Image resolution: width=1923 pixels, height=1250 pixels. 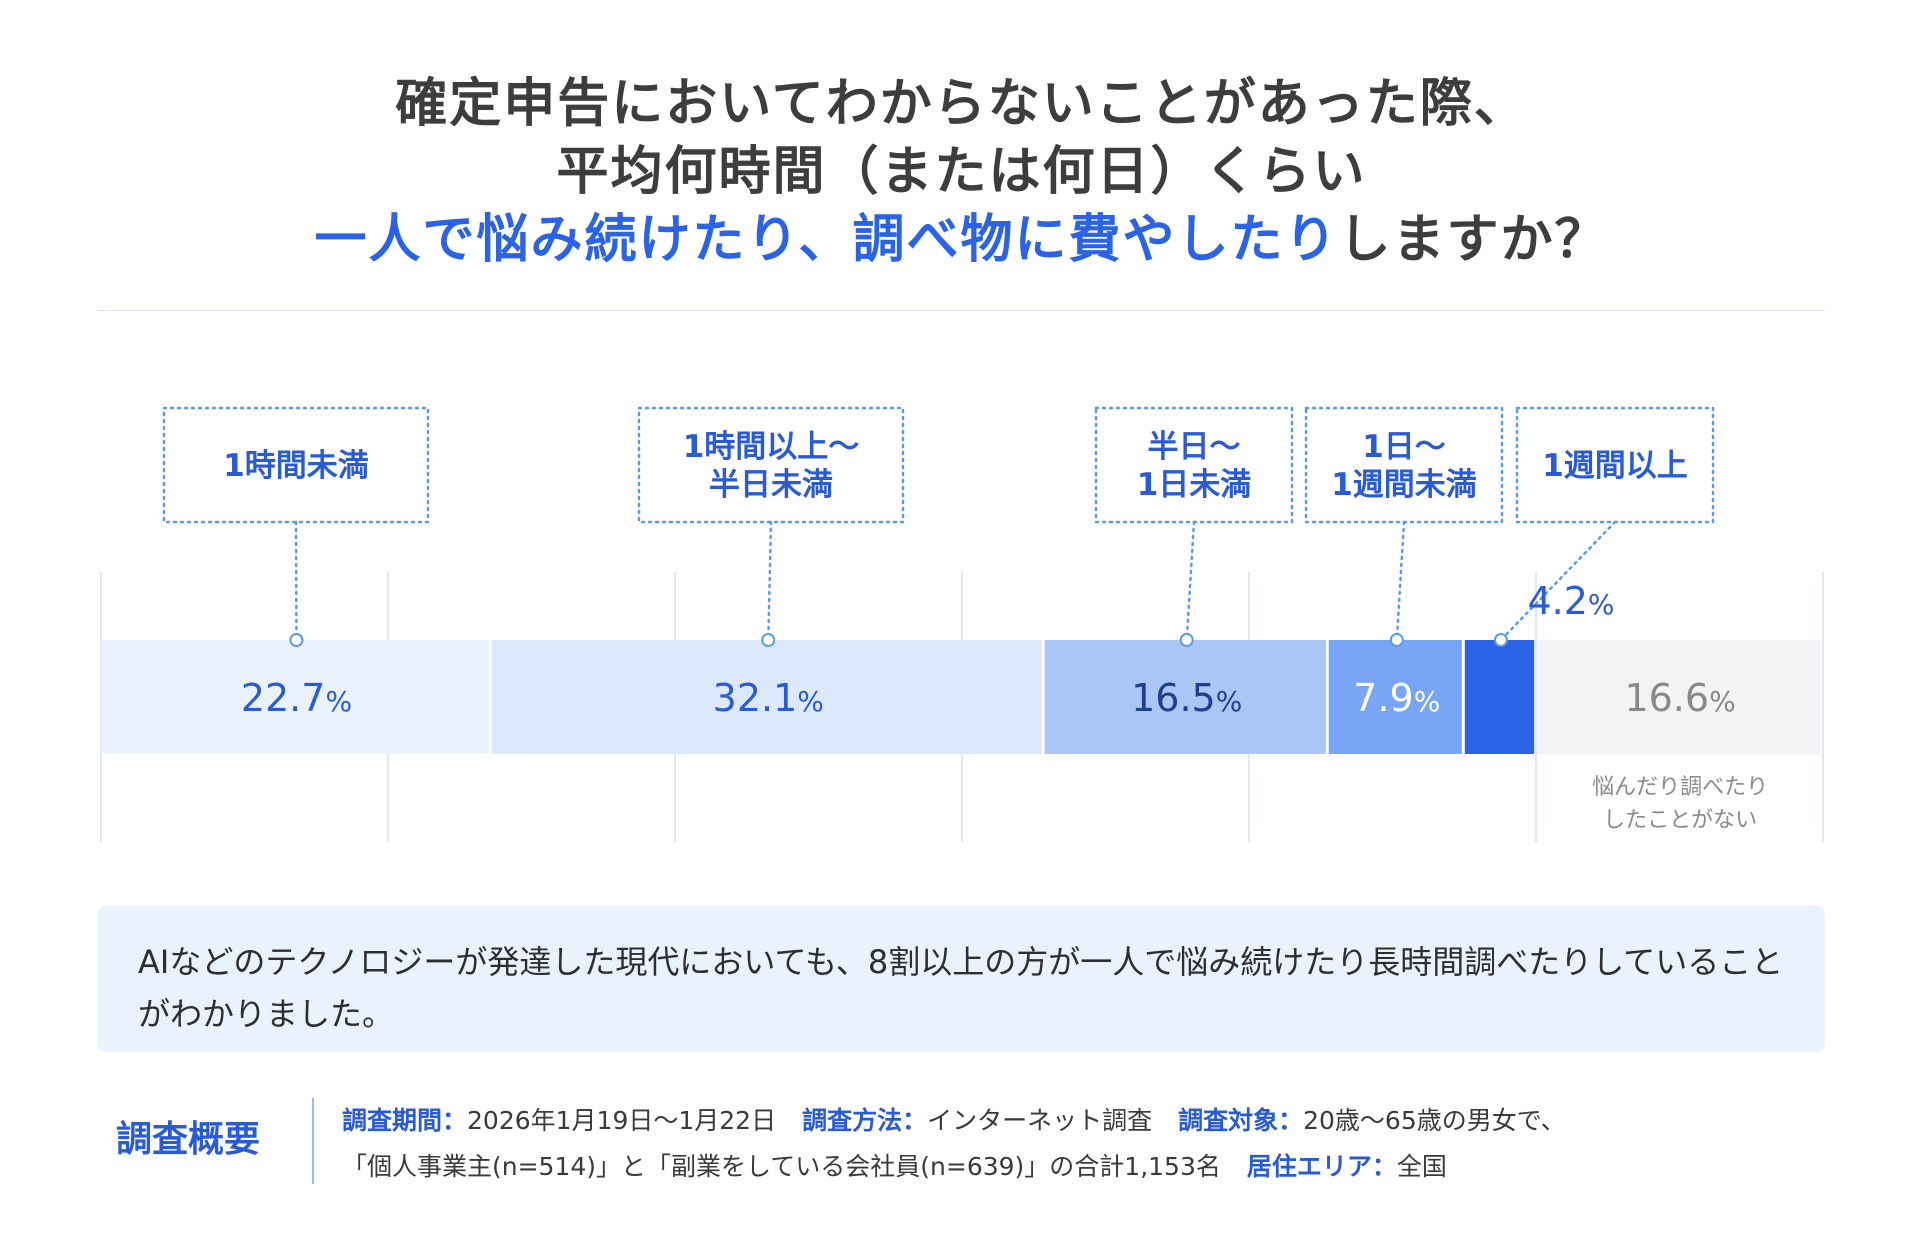 I want to click on title-line-1: 確定申告においてわからないことがあった際、, so click(x=961, y=104).